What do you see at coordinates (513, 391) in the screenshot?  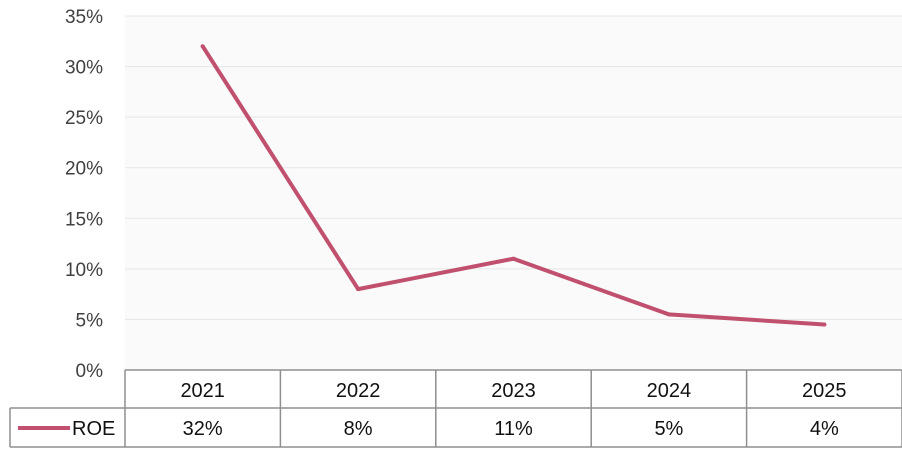 I see `x-category-label: 2023` at bounding box center [513, 391].